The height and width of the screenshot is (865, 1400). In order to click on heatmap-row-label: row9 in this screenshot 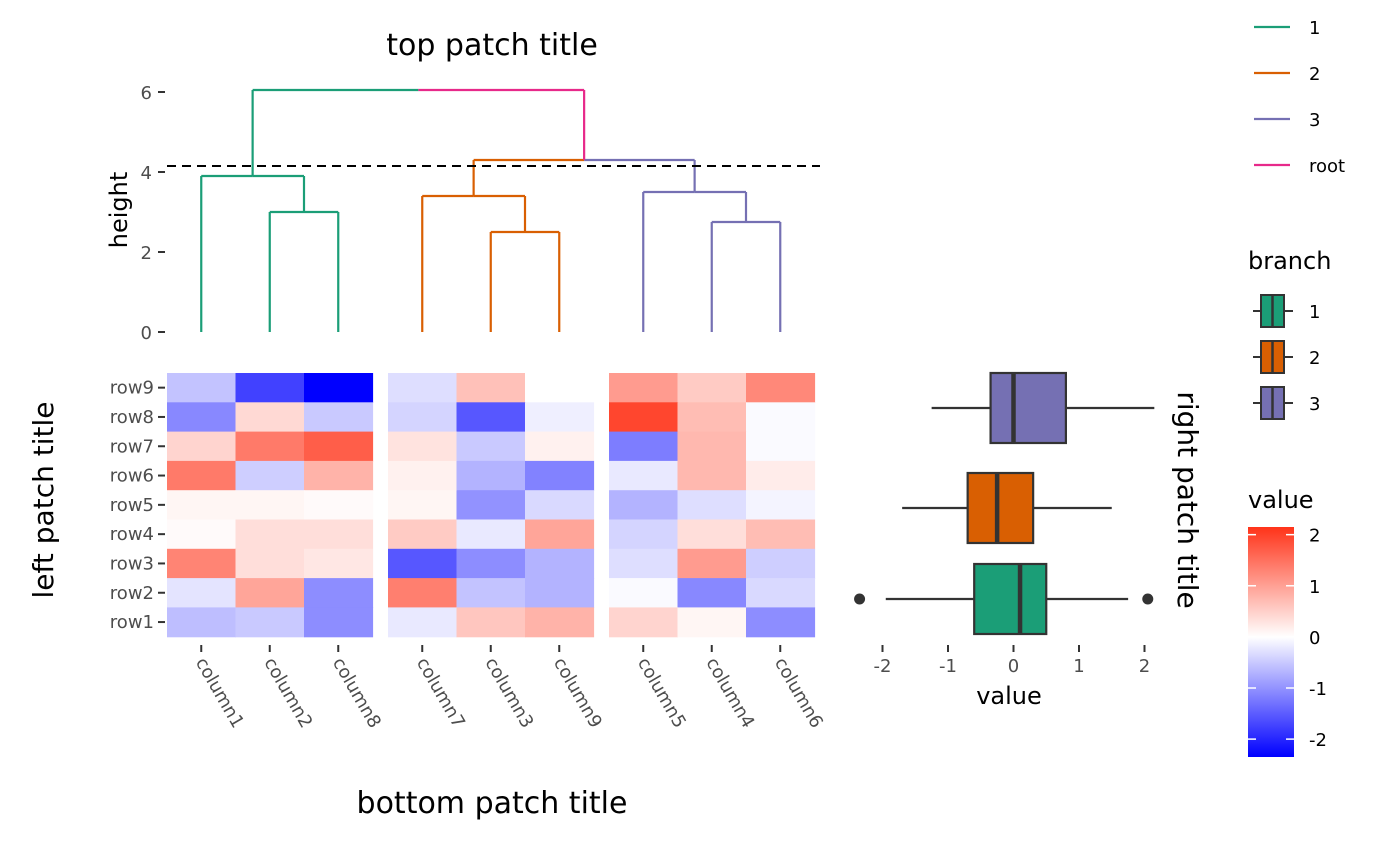, I will do `click(132, 388)`.